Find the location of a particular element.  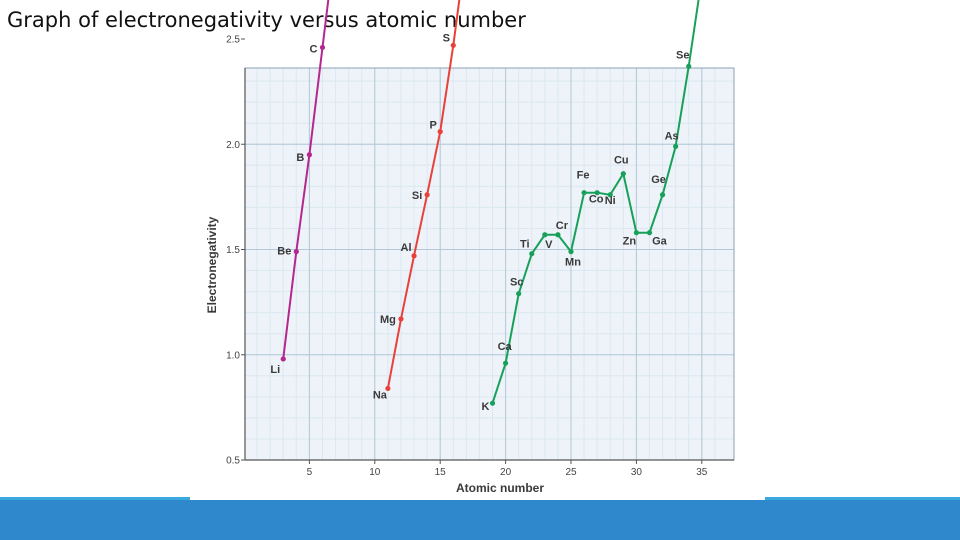

series-1: LiBeBCNOF is located at coordinates (300, 188).